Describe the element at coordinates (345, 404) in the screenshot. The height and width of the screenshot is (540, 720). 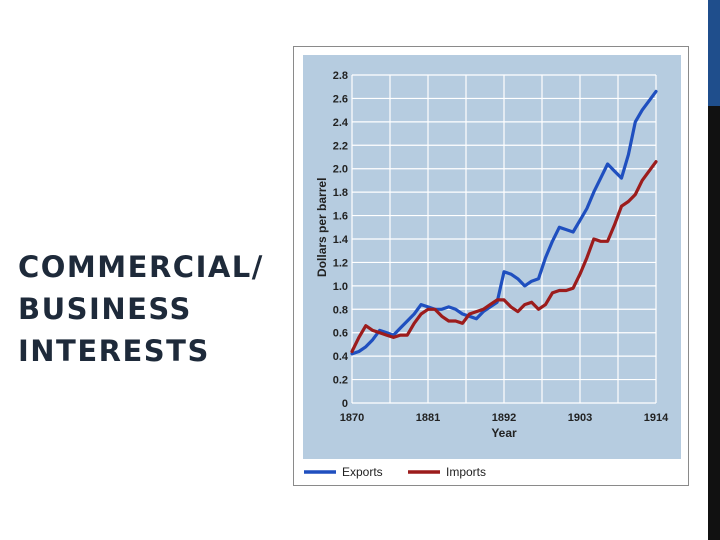
I see `y-tick-label: 0` at that location.